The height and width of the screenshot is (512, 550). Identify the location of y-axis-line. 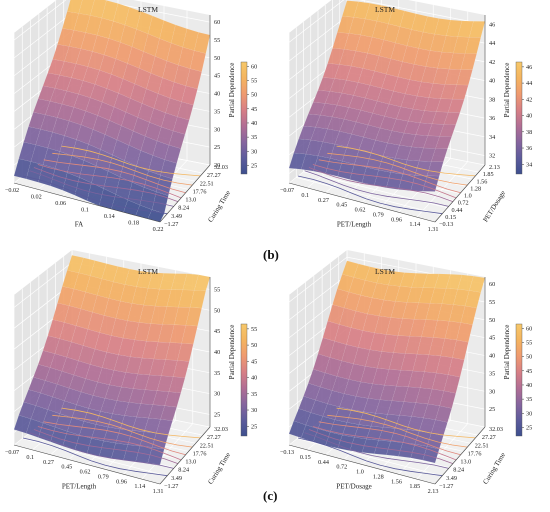
(185, 193).